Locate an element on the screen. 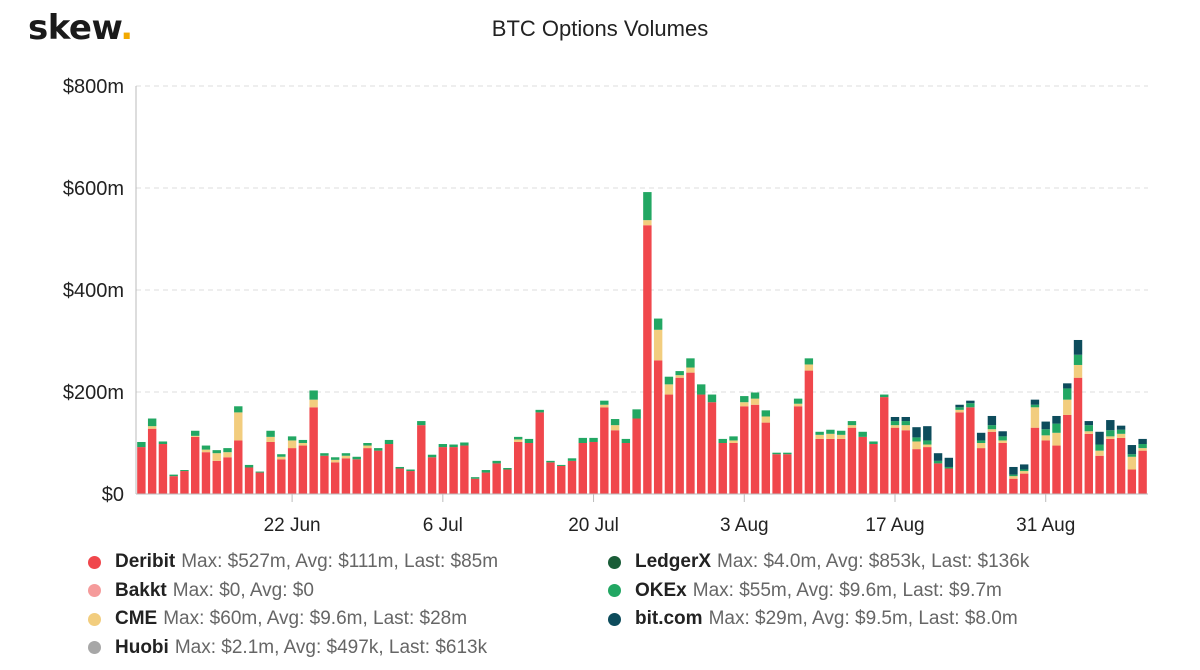  legend-item-cme: CME Max: $60m, Avg: $9.6m, Last: $28m is located at coordinates (293, 619).